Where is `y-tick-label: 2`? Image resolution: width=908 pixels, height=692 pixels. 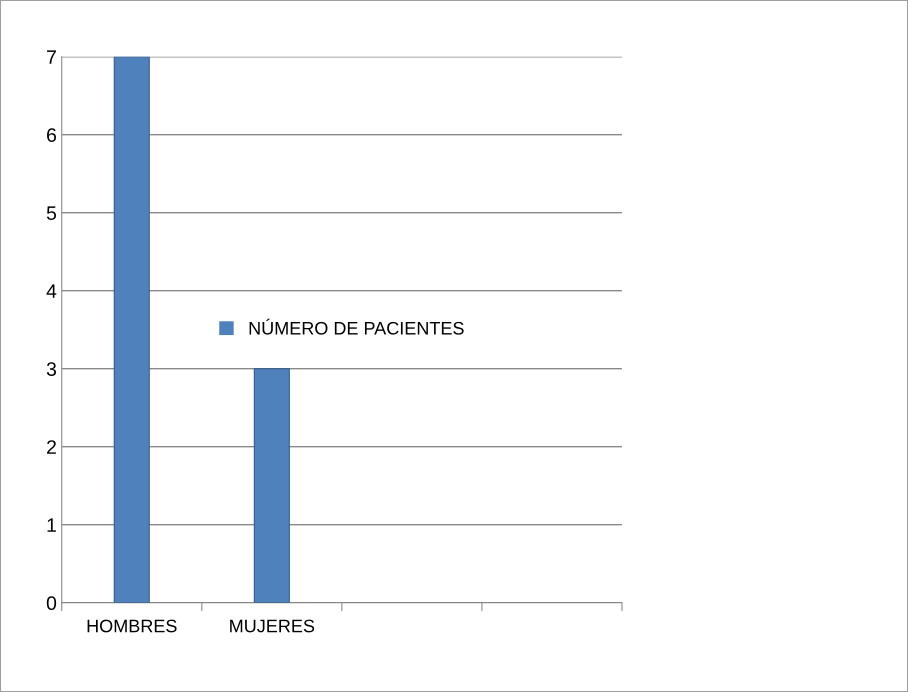
y-tick-label: 2 is located at coordinates (51, 447).